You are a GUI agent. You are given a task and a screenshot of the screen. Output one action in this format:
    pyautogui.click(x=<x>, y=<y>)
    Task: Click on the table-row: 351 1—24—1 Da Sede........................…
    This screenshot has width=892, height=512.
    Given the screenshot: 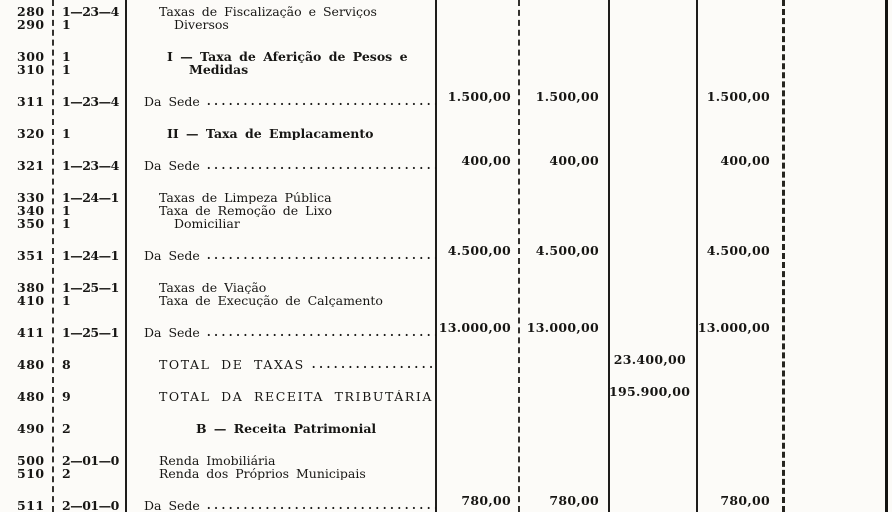 What is the action you would take?
    pyautogui.click(x=446, y=253)
    